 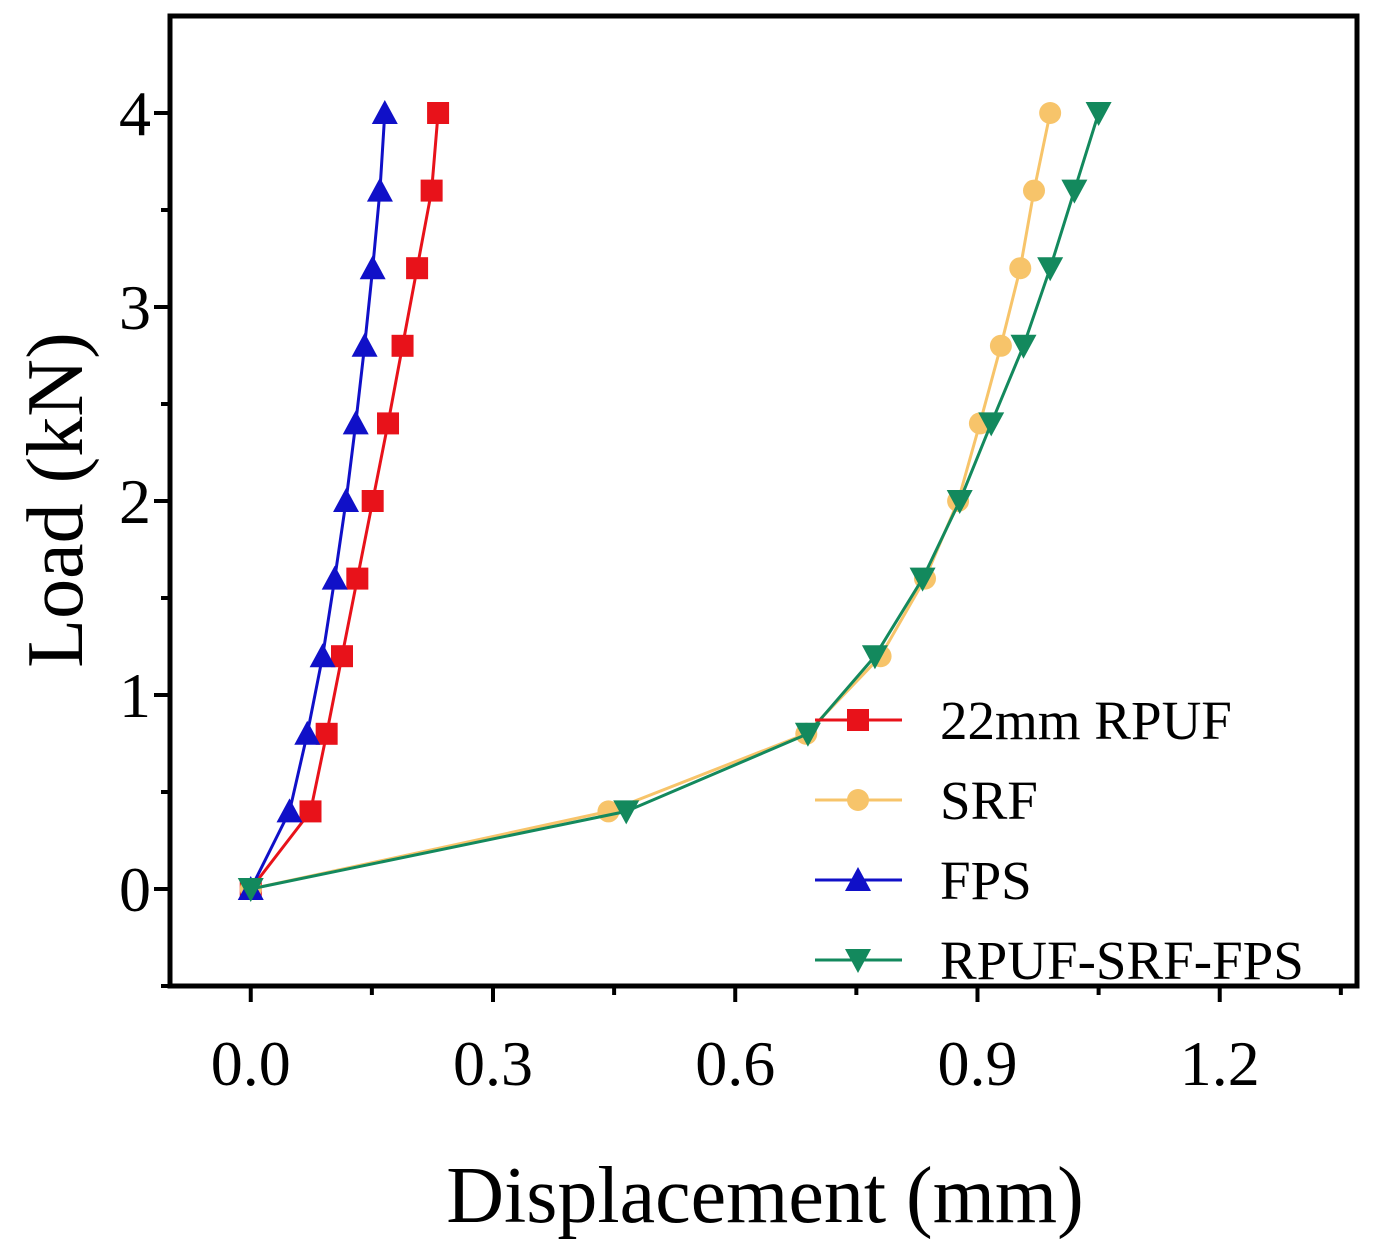 What do you see at coordinates (56, 499) in the screenshot?
I see `y-axis-title: Load (kN)` at bounding box center [56, 499].